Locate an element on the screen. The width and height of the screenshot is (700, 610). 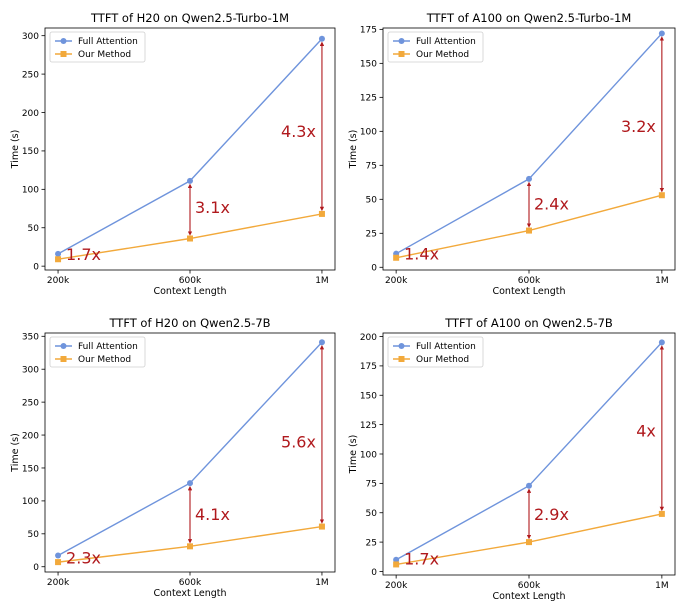
speedup-label: 3.2x is located at coordinates (638, 126).